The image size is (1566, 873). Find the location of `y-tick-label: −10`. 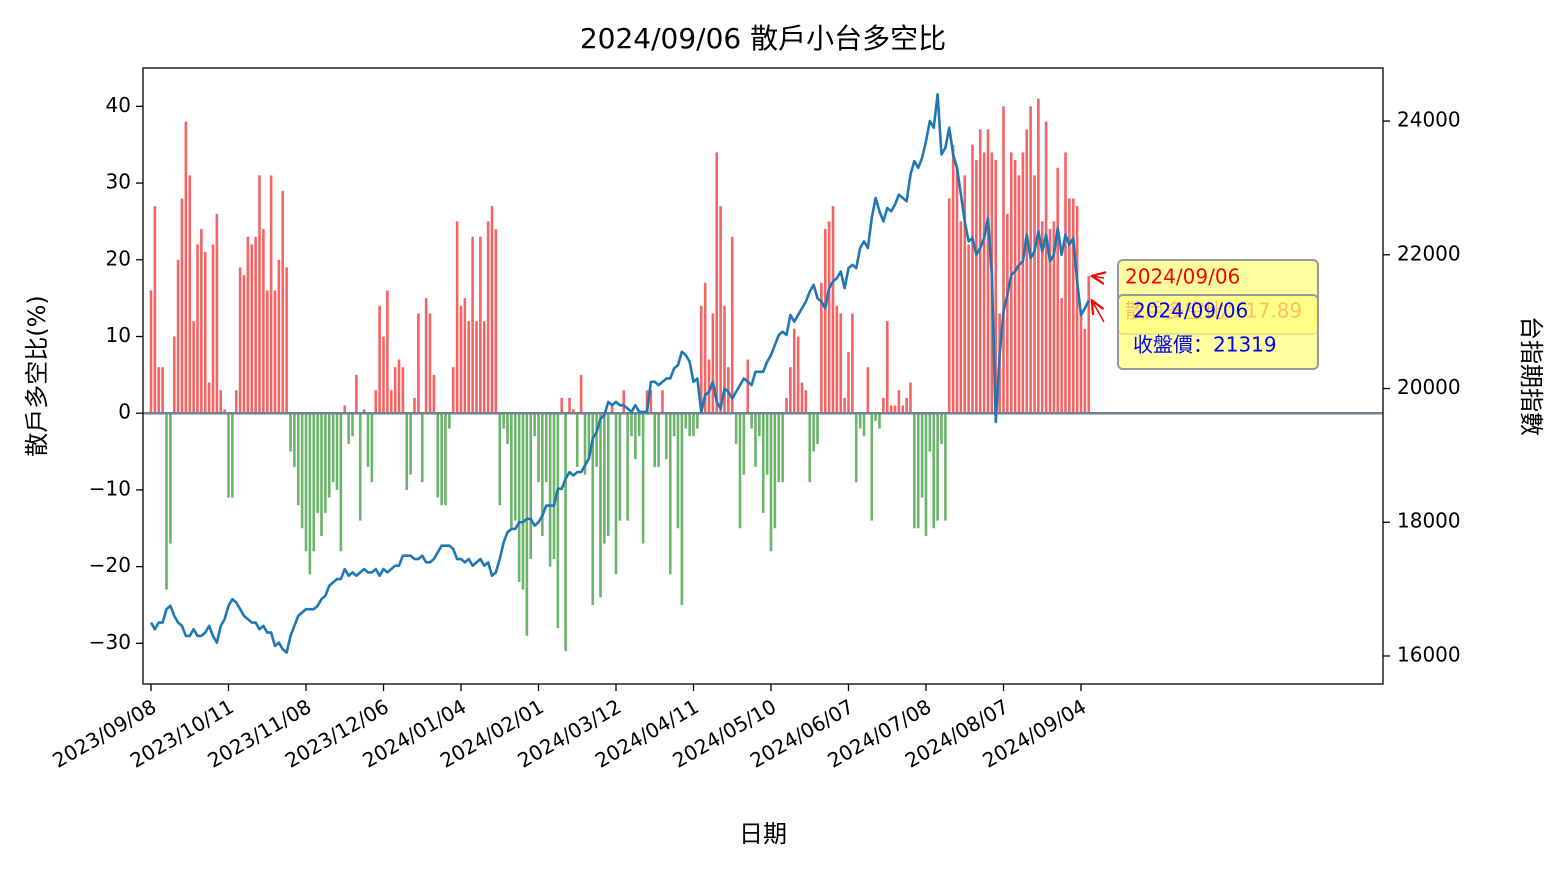

y-tick-label: −10 is located at coordinates (110, 488).